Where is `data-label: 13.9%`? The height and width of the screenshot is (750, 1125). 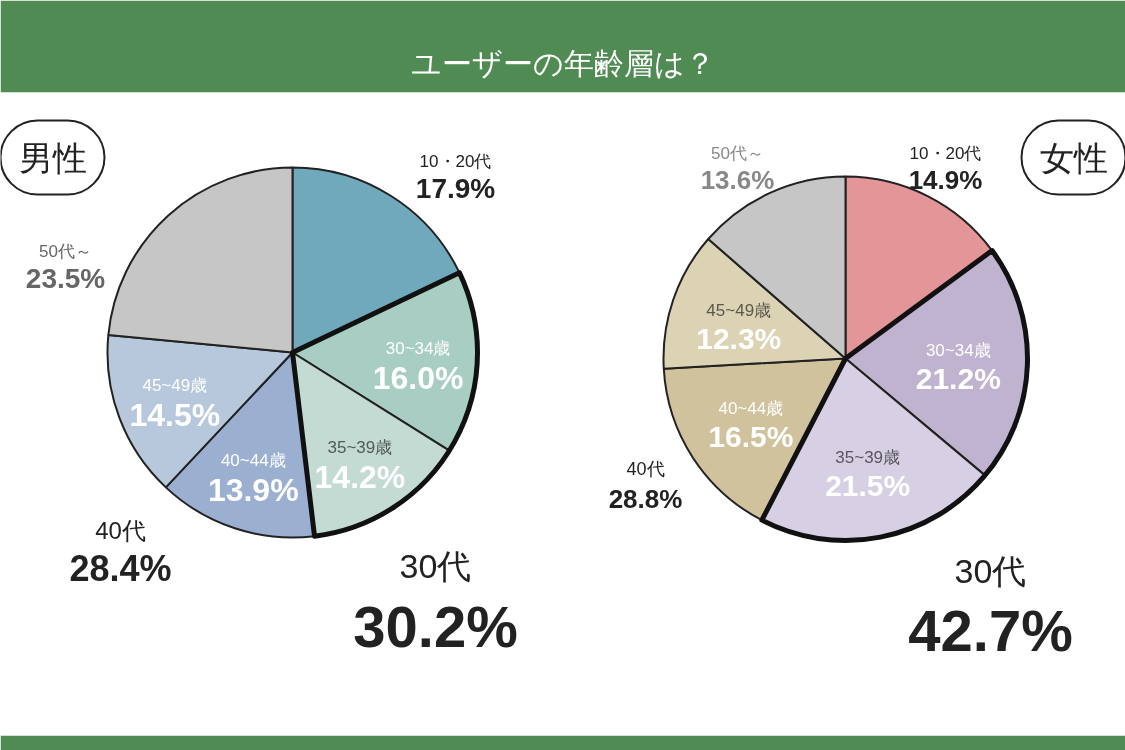
data-label: 13.9% is located at coordinates (253, 490).